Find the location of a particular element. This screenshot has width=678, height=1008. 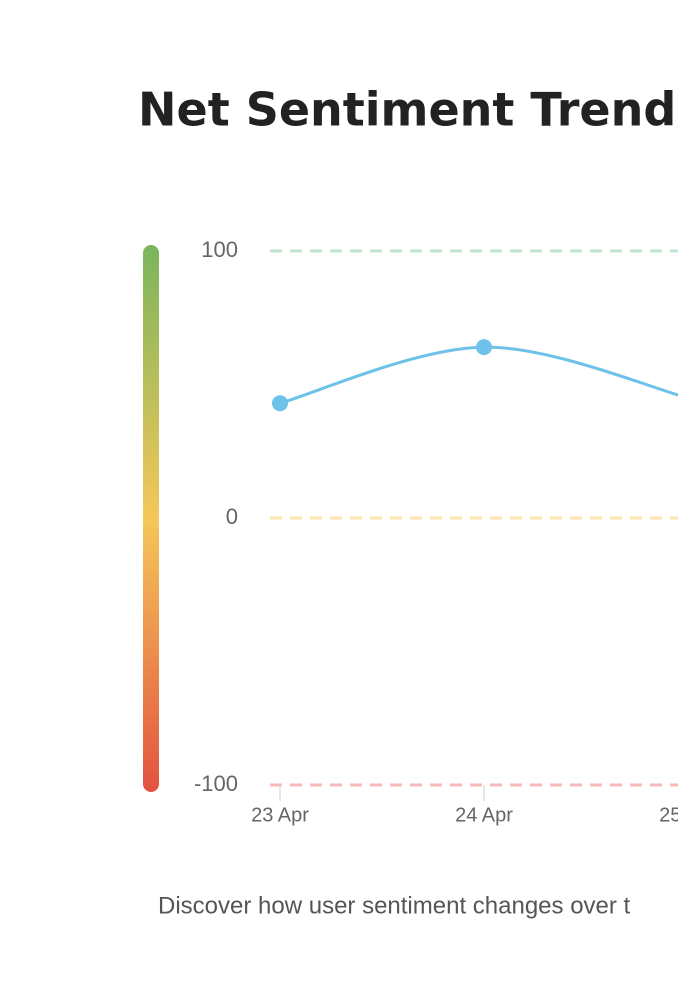

y-tick-label: 100 is located at coordinates (219, 249).